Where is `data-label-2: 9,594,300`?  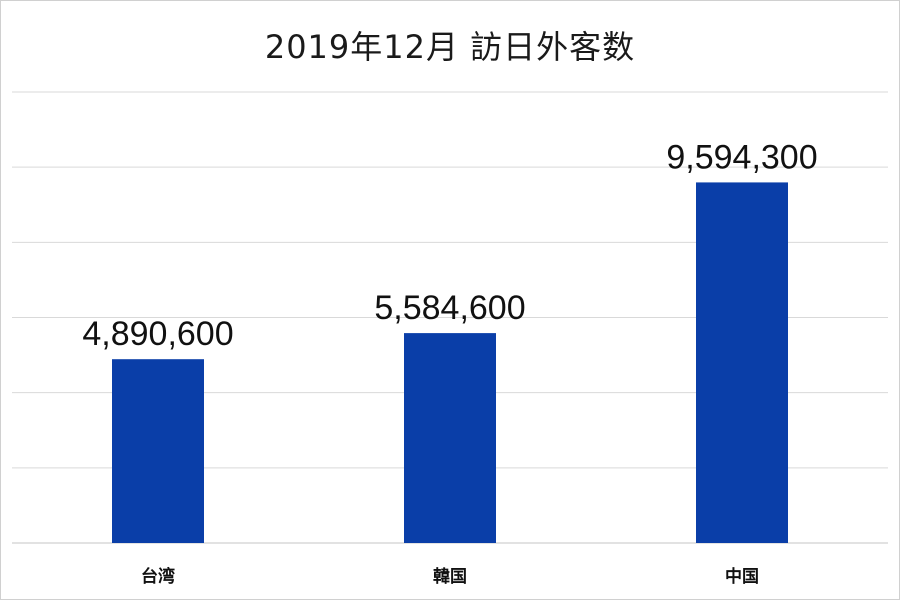 data-label-2: 9,594,300 is located at coordinates (741, 157).